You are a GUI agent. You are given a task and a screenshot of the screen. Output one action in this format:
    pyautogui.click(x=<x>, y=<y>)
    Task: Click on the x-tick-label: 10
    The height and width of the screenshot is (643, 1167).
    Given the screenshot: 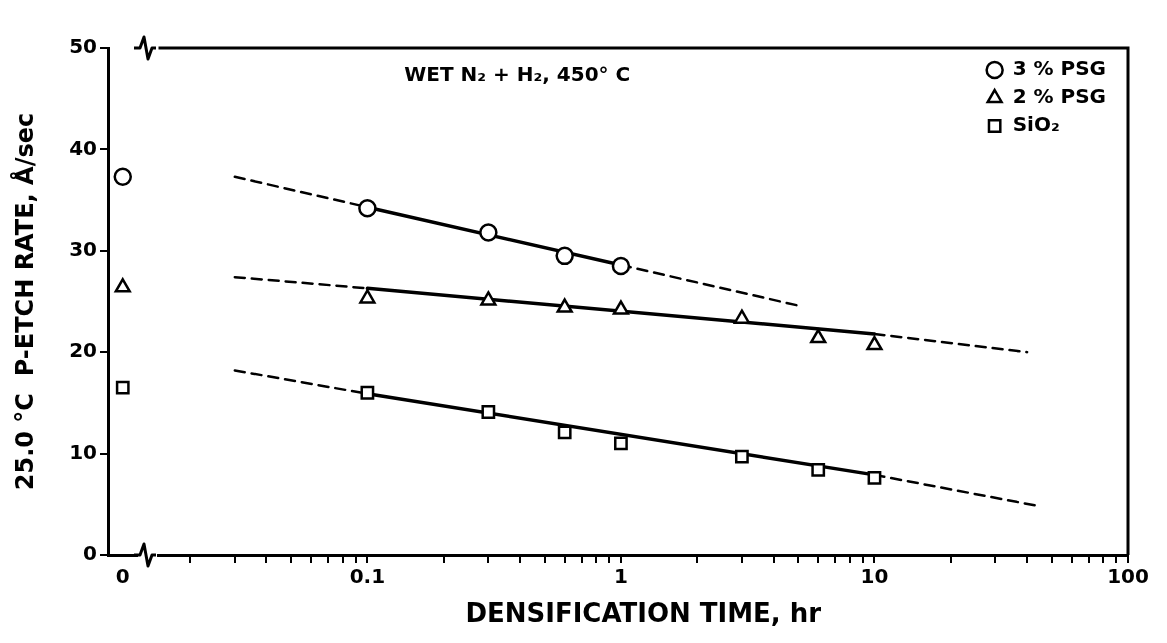 What is the action you would take?
    pyautogui.click(x=874, y=576)
    